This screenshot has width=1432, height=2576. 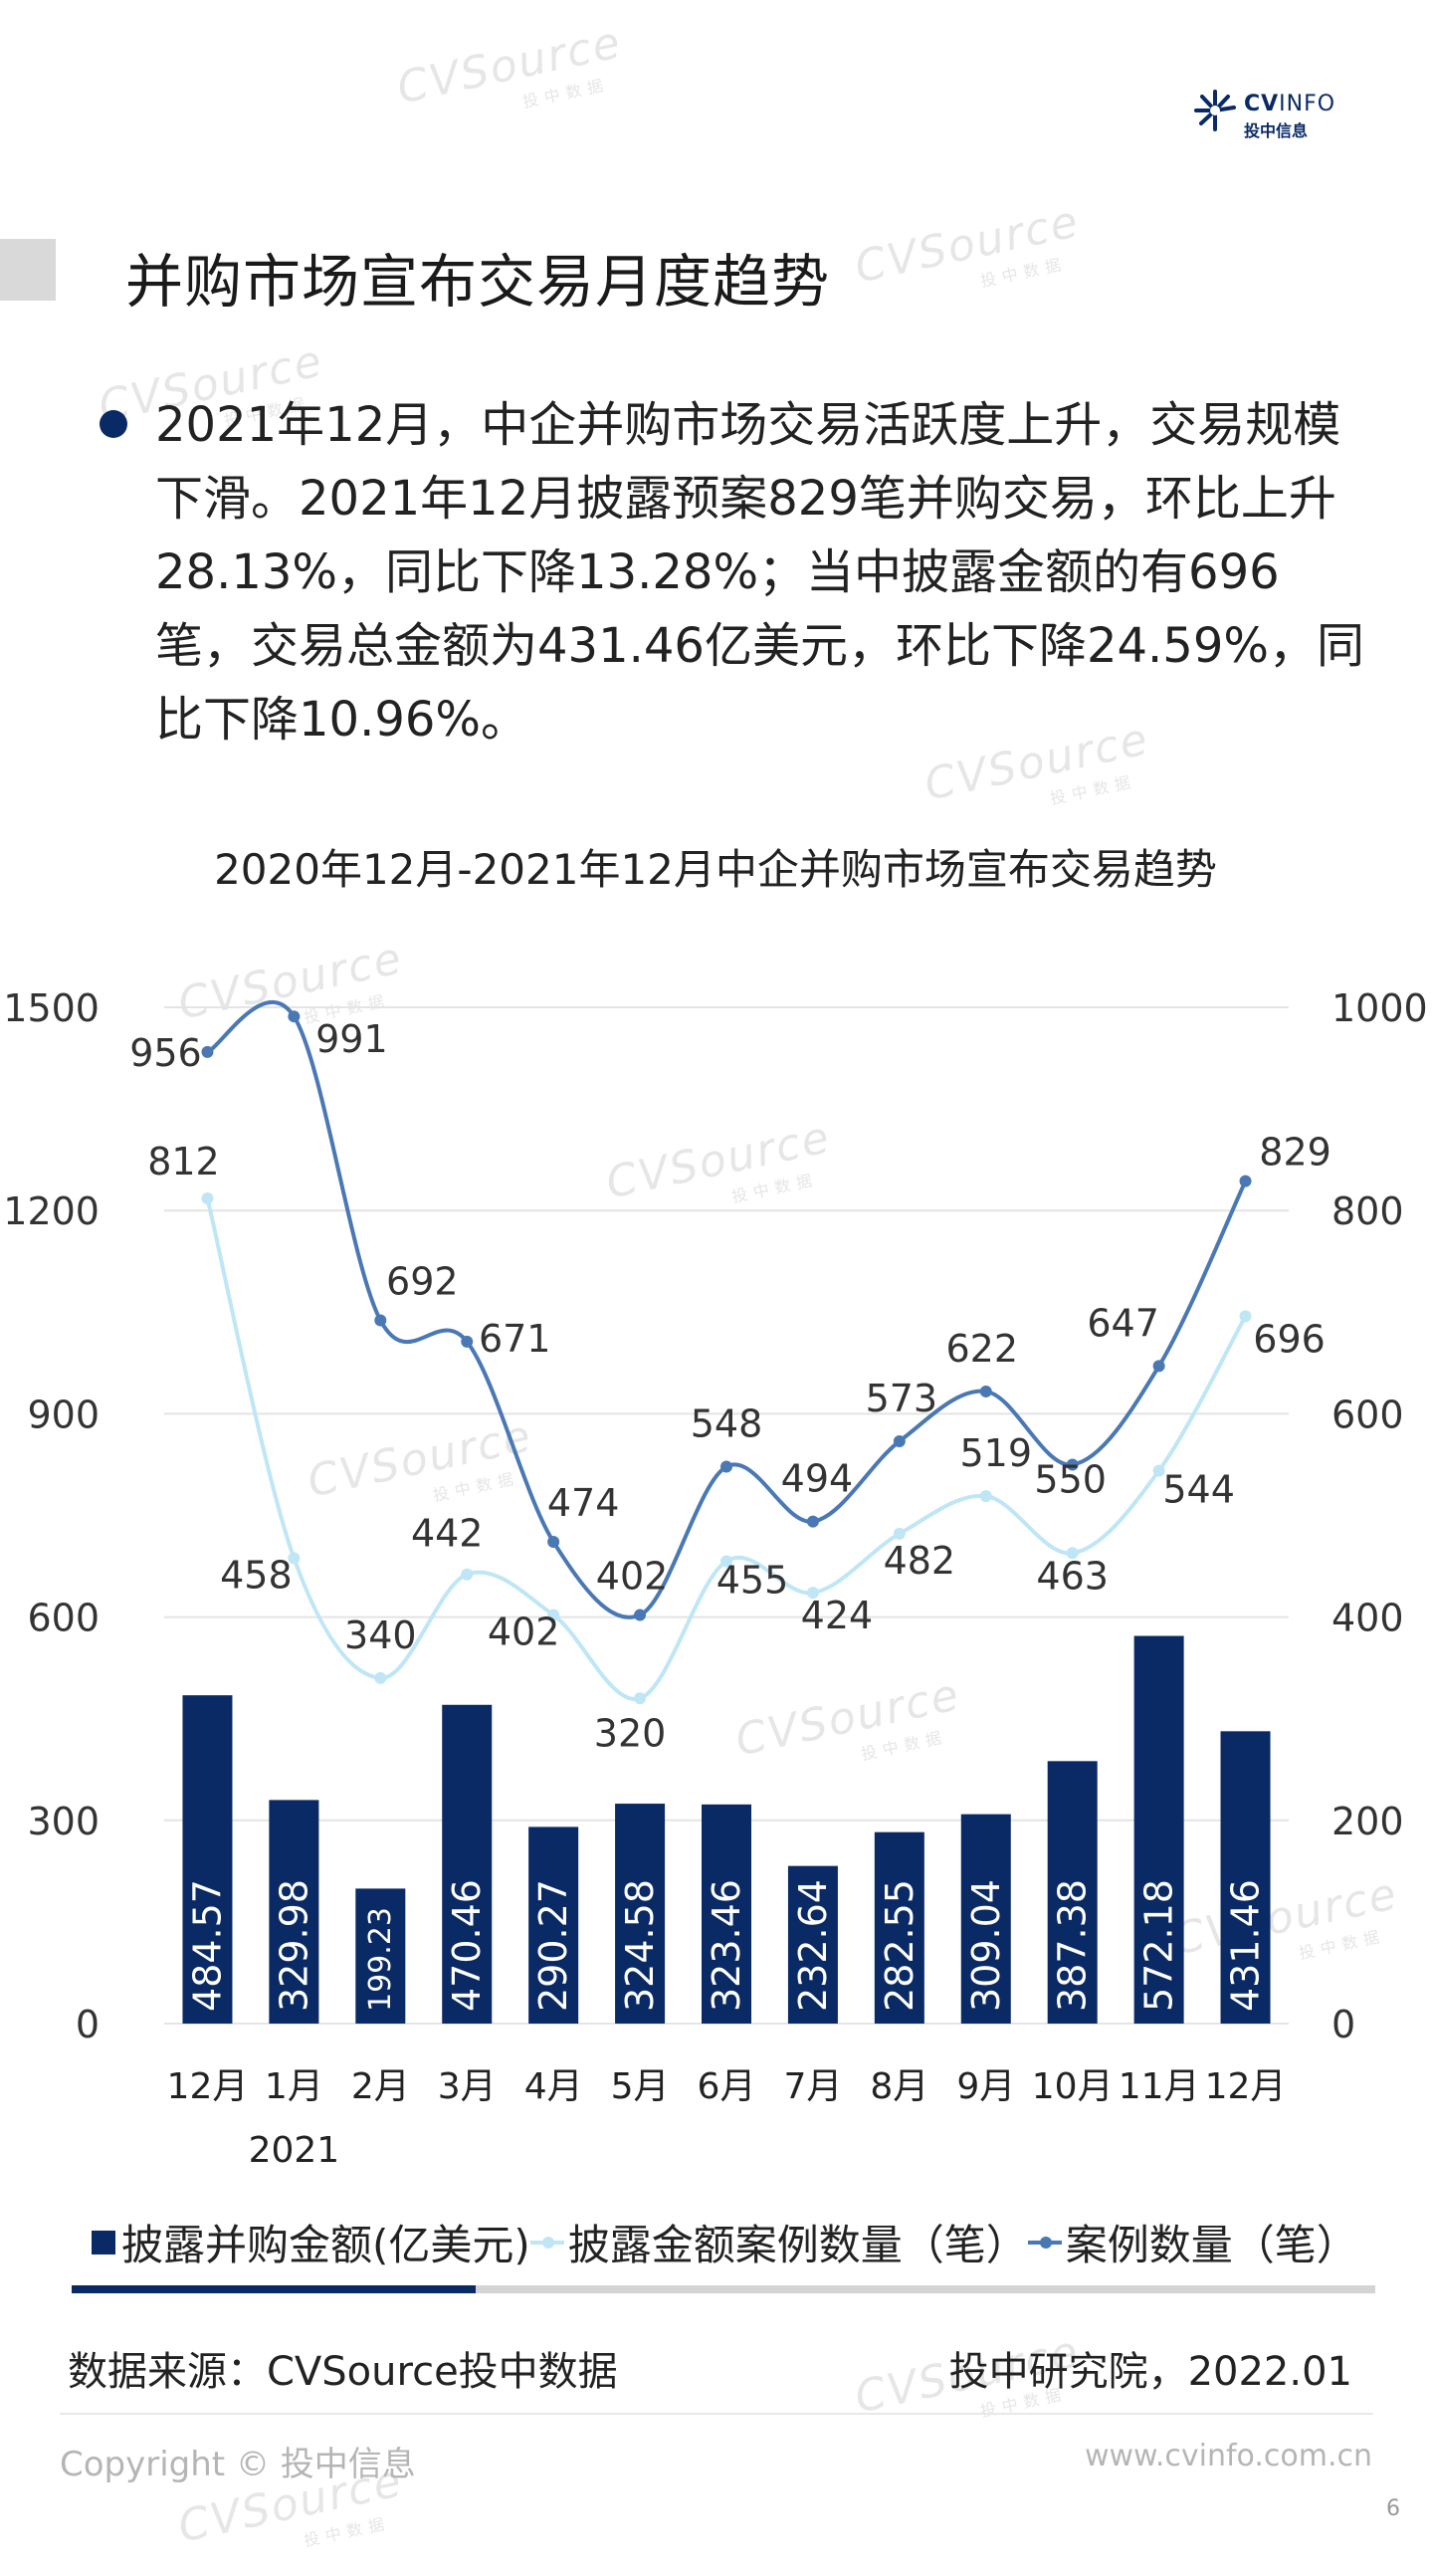 I want to click on data-label-disclosed-count: 424, so click(x=837, y=1615).